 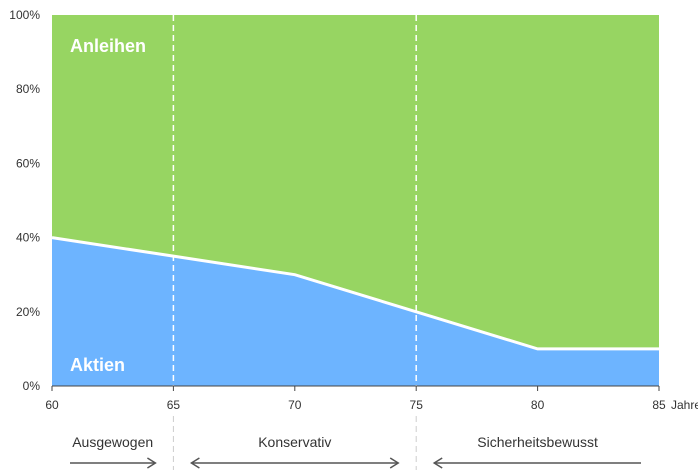 I want to click on phase-label: Sicherheitsbewusst, so click(x=537, y=442).